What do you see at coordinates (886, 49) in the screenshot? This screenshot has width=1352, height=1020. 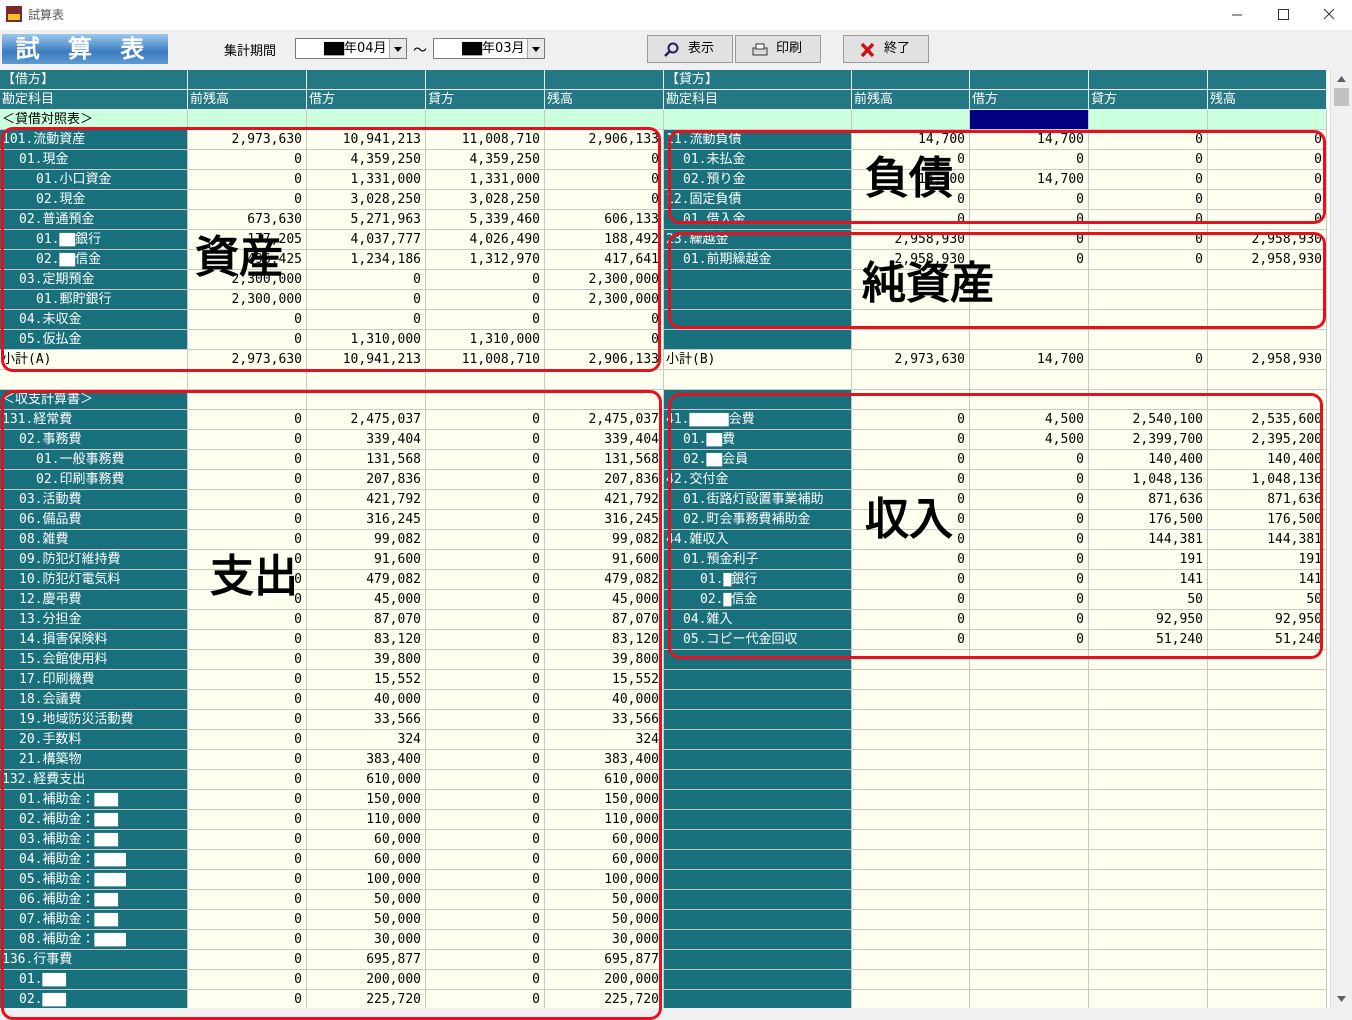 I see `exit-button: 終了` at bounding box center [886, 49].